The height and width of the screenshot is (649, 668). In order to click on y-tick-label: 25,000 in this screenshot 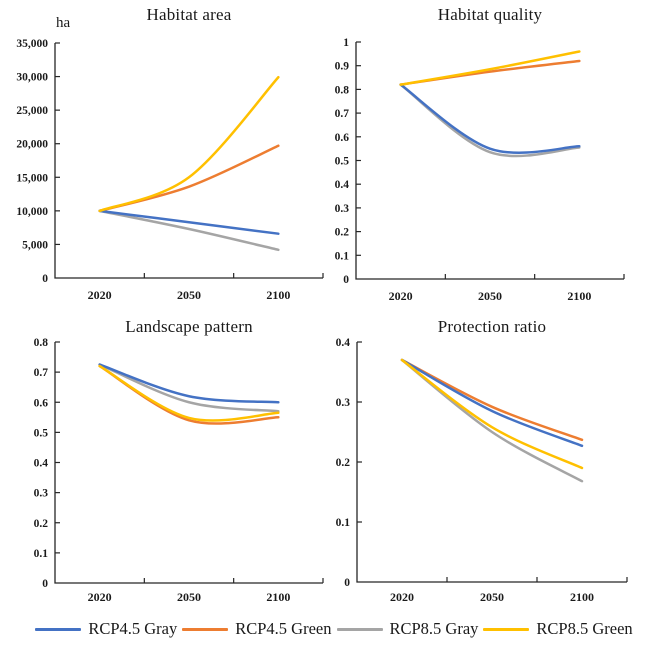, I will do `click(32, 111)`.